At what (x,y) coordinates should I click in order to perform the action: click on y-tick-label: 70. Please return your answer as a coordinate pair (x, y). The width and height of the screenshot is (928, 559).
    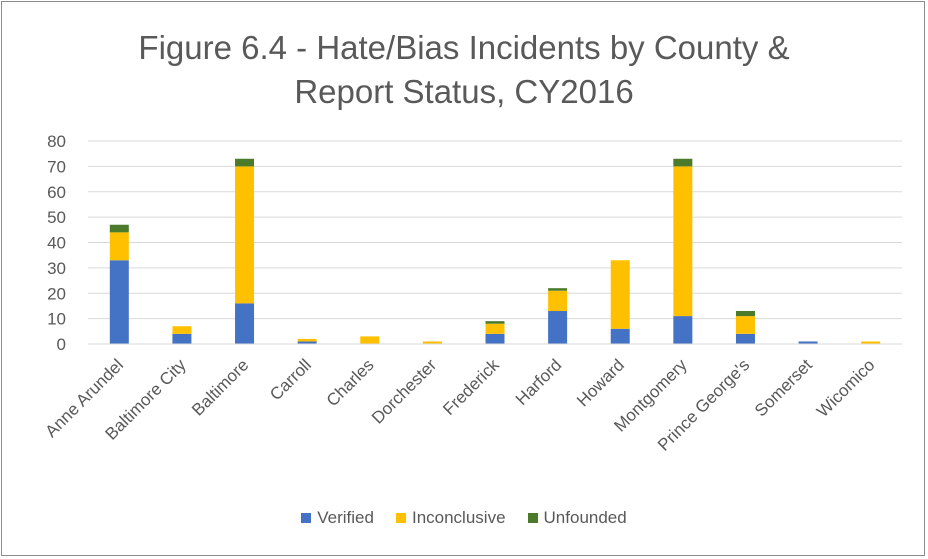
    Looking at the image, I should click on (56, 166).